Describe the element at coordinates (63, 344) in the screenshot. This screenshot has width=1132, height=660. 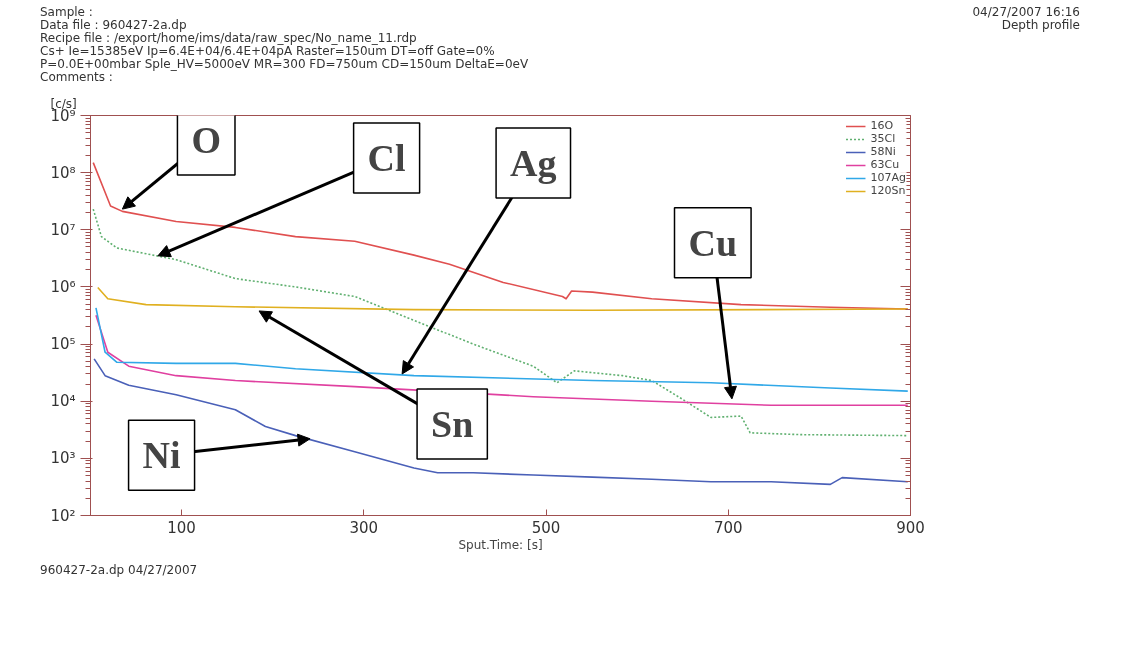
I see `y-tick-label: 10⁵` at that location.